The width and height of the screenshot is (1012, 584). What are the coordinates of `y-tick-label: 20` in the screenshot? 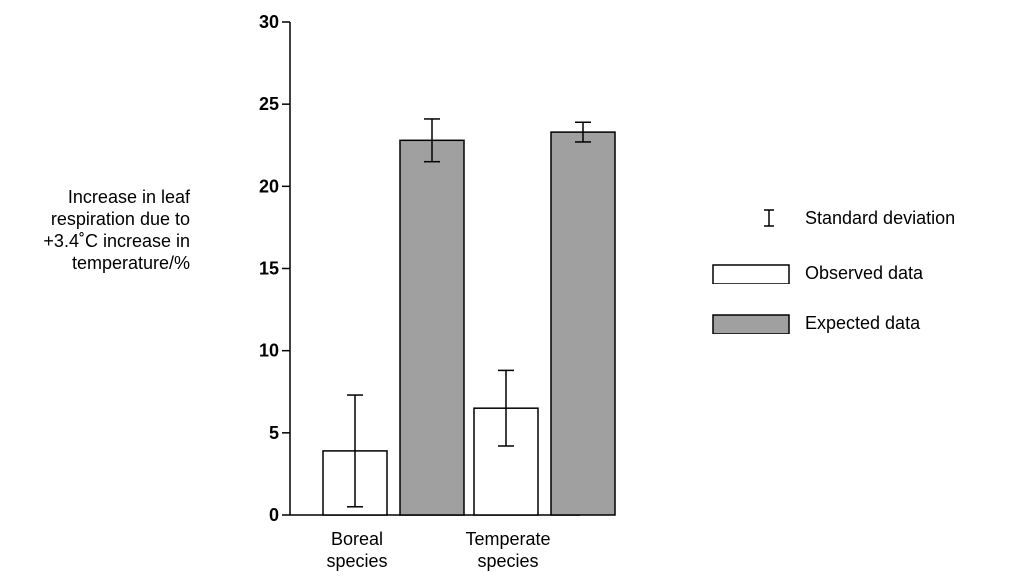 It's located at (269, 186).